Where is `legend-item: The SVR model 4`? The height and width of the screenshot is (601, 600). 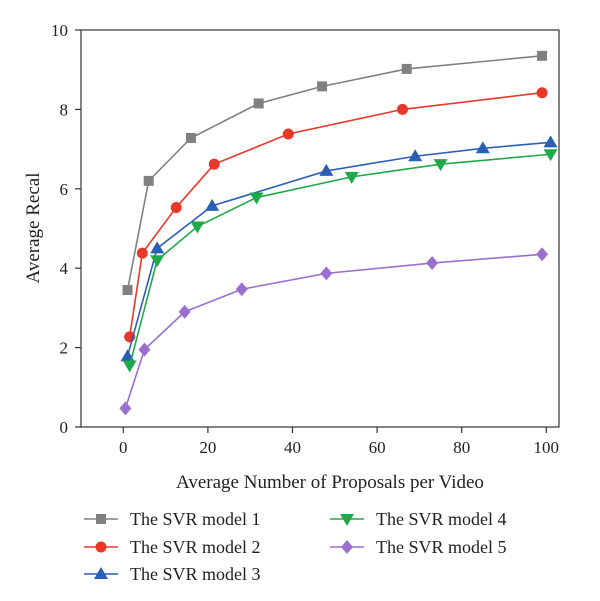
legend-item: The SVR model 4 is located at coordinates (418, 519).